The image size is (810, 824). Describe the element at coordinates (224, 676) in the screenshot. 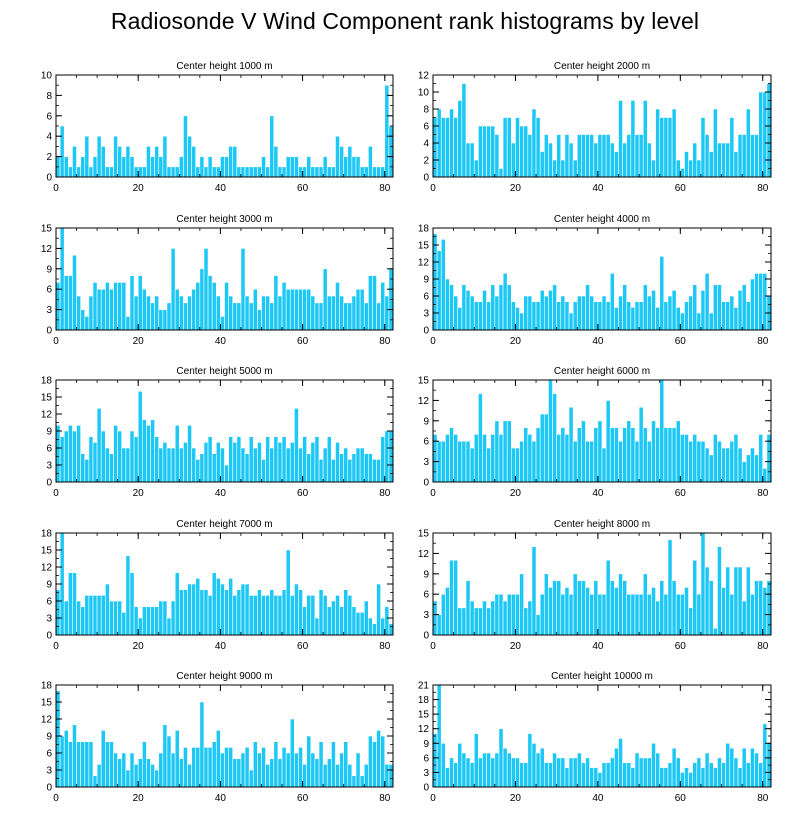

I see `panel-title: Center height 9000 m` at that location.